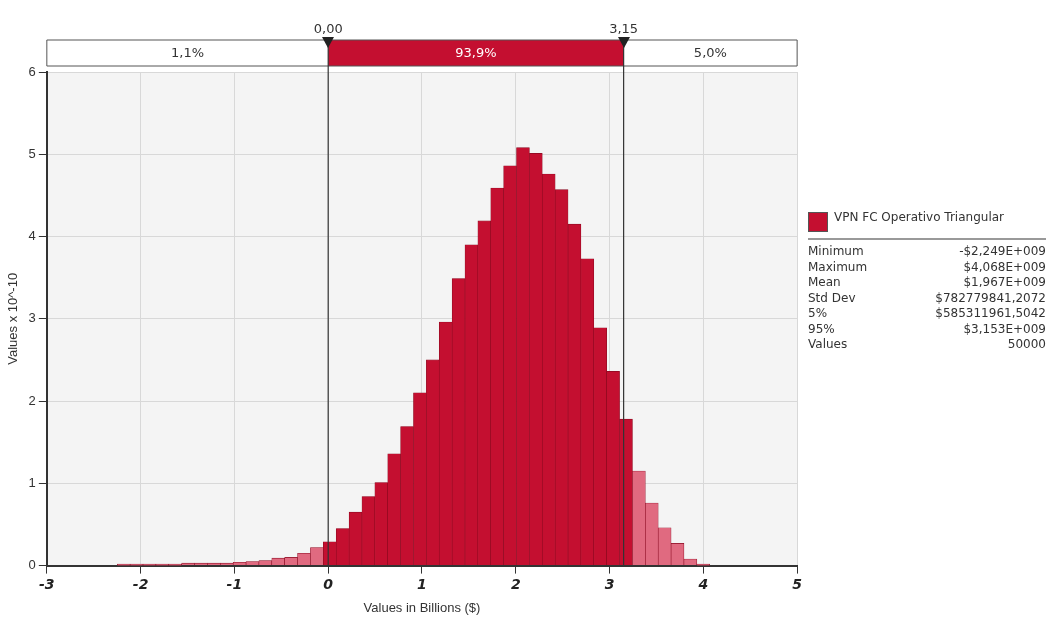 The height and width of the screenshot is (620, 1048). Describe the element at coordinates (836, 252) in the screenshot. I see `text: Minimum` at that location.